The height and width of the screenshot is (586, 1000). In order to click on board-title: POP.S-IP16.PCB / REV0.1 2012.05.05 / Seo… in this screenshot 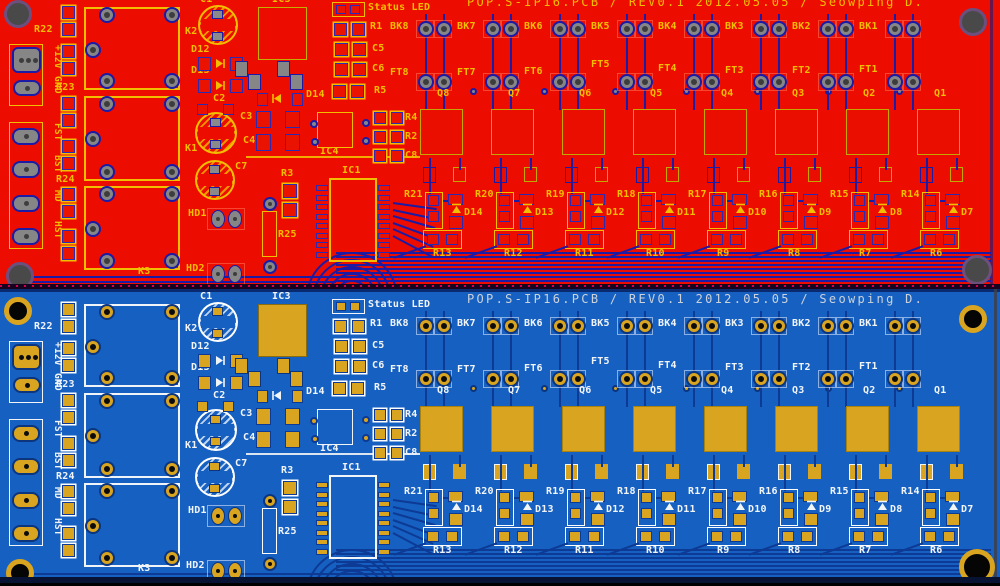, I will do `click(696, 299)`.